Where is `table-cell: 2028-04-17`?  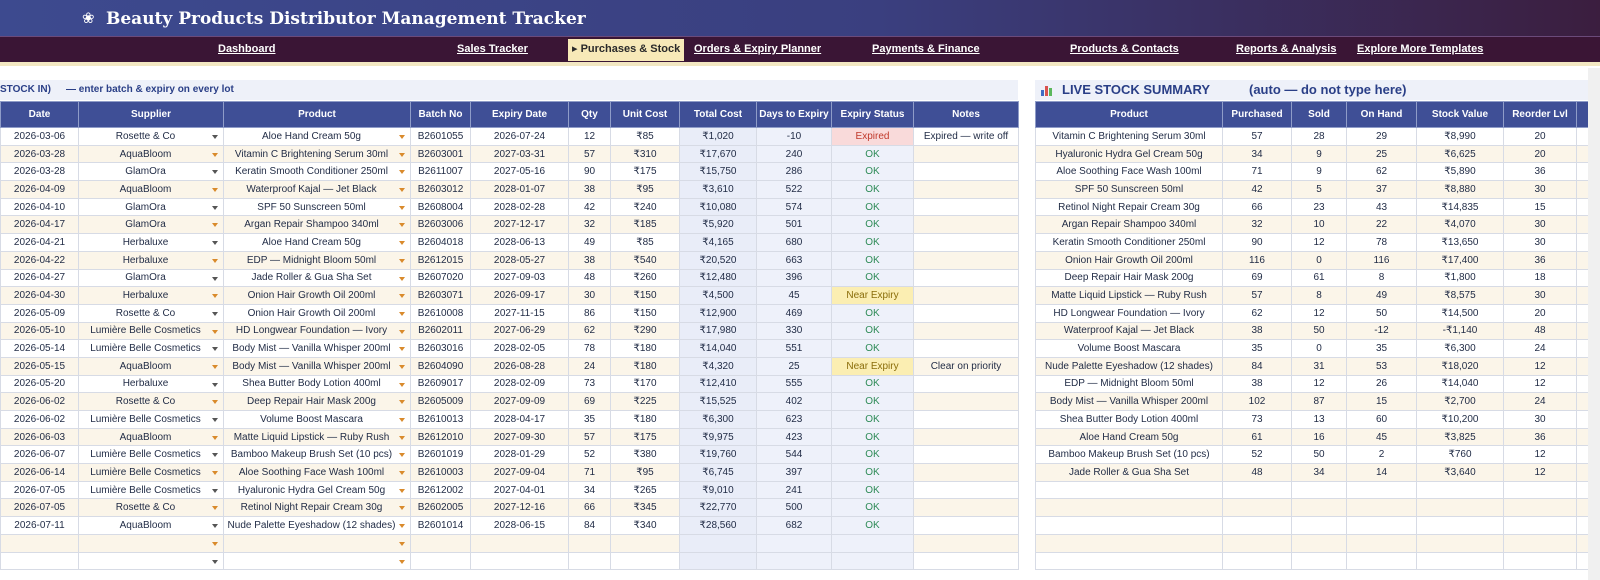
table-cell: 2028-04-17 is located at coordinates (519, 419).